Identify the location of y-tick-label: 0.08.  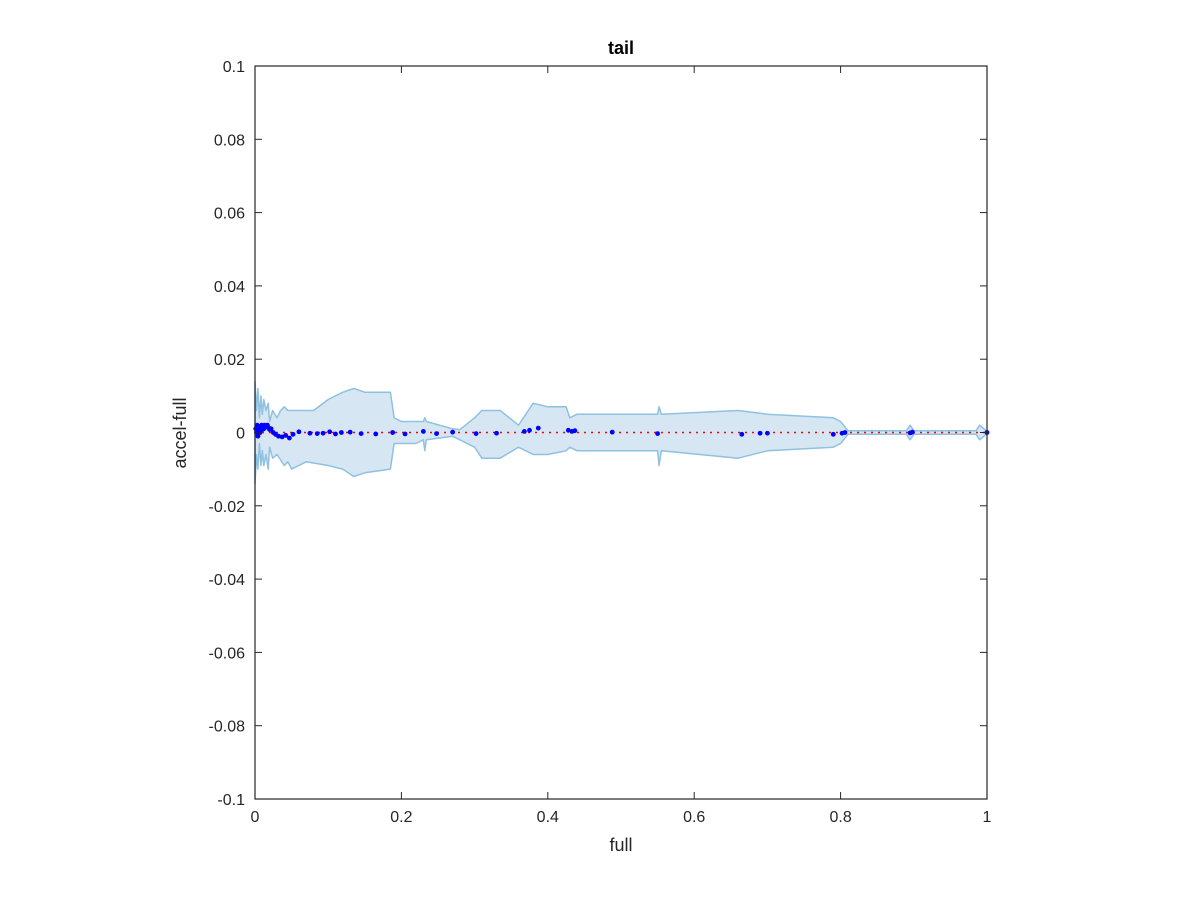
(229, 140).